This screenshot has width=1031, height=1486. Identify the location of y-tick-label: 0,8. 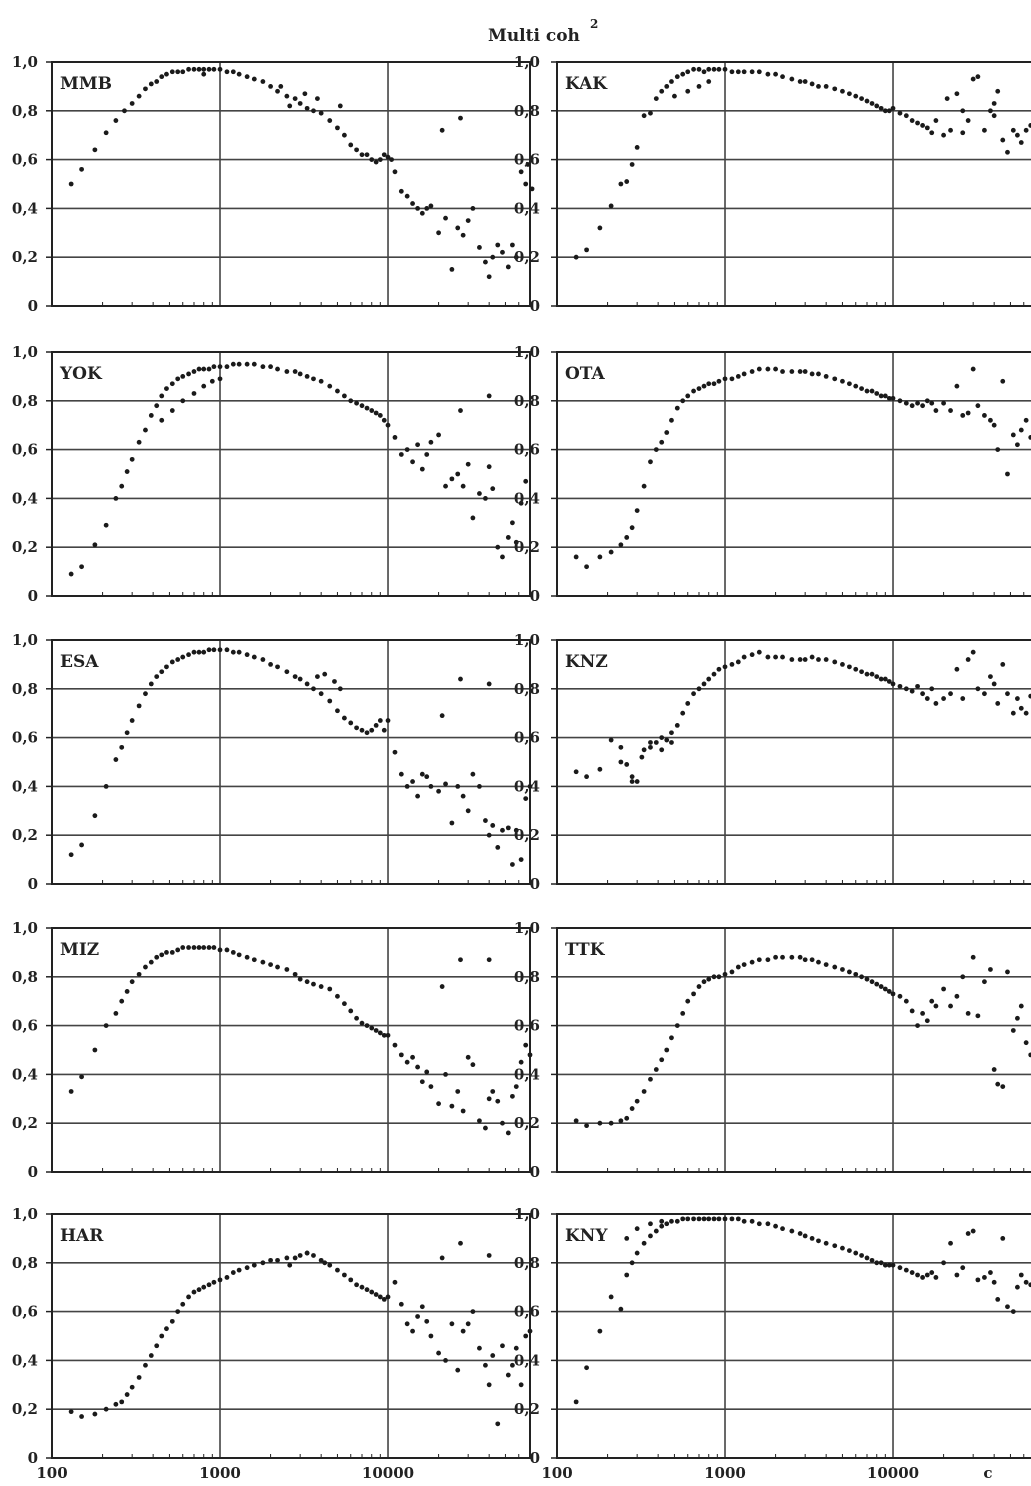
(25, 111).